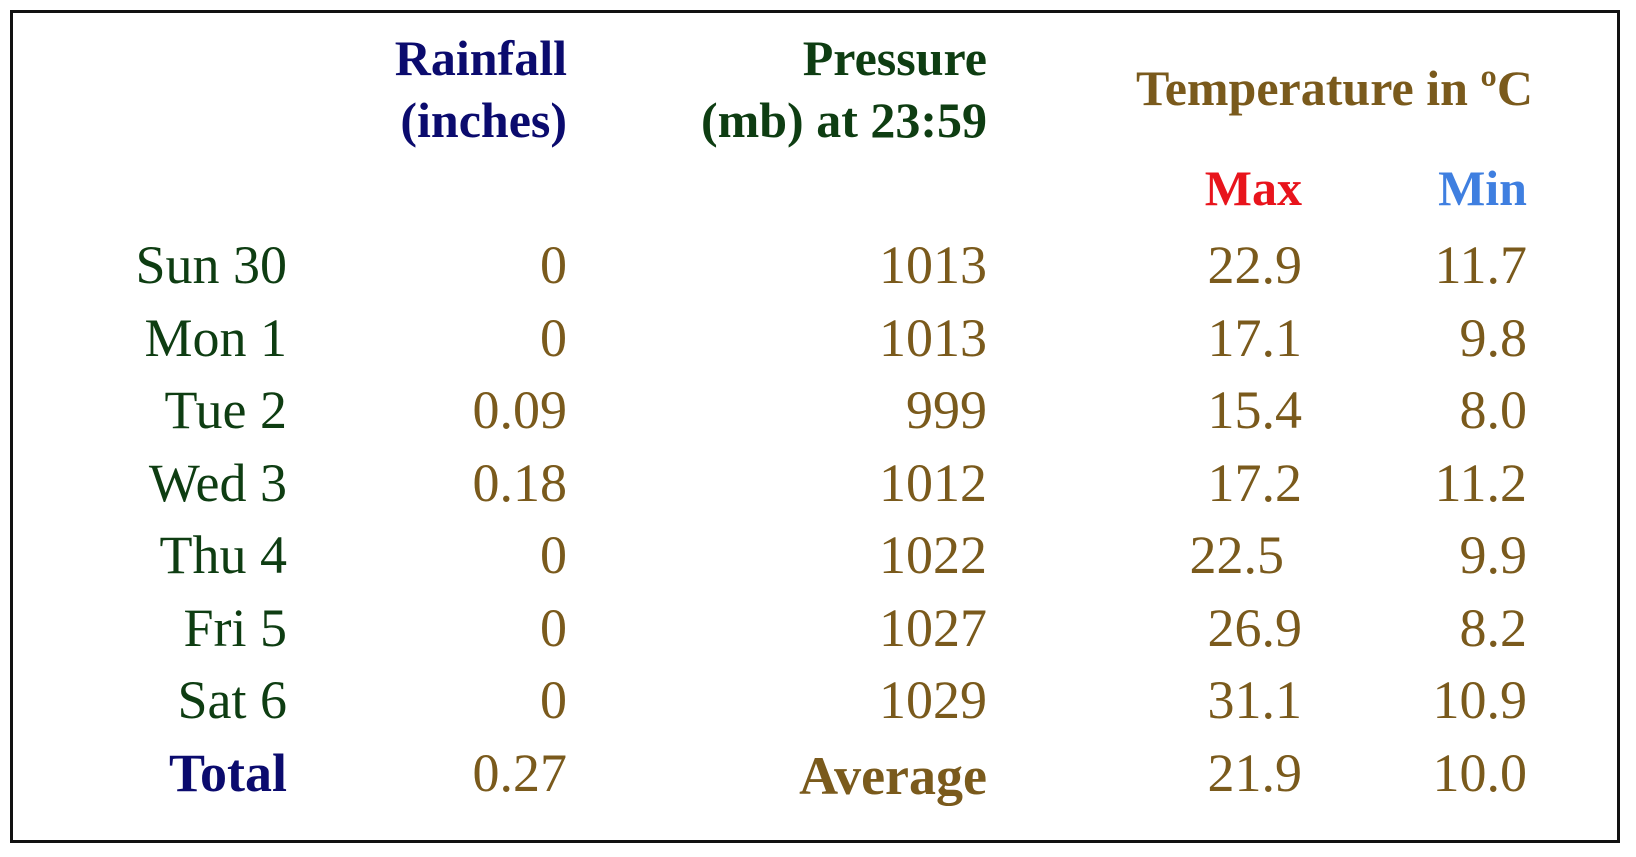 This screenshot has width=1636, height=857. What do you see at coordinates (1255, 628) in the screenshot?
I see `max-temp-value: 26.9` at bounding box center [1255, 628].